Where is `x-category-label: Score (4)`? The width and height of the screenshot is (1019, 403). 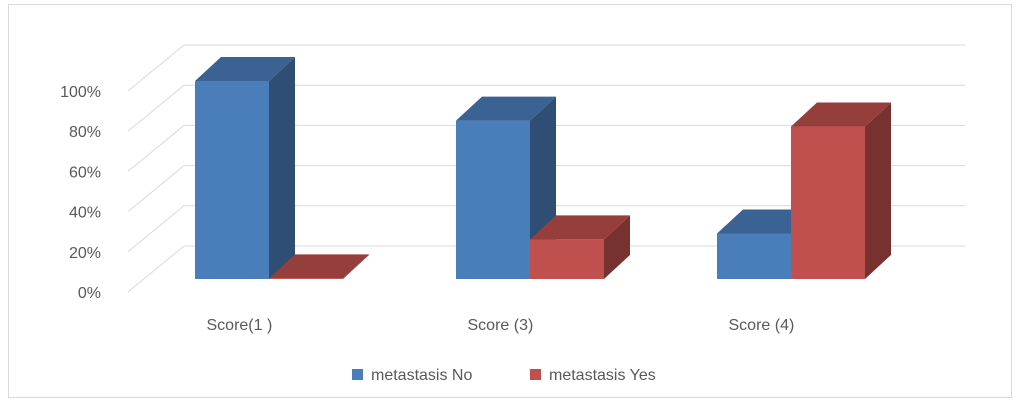
x-category-label: Score (4) is located at coordinates (762, 325).